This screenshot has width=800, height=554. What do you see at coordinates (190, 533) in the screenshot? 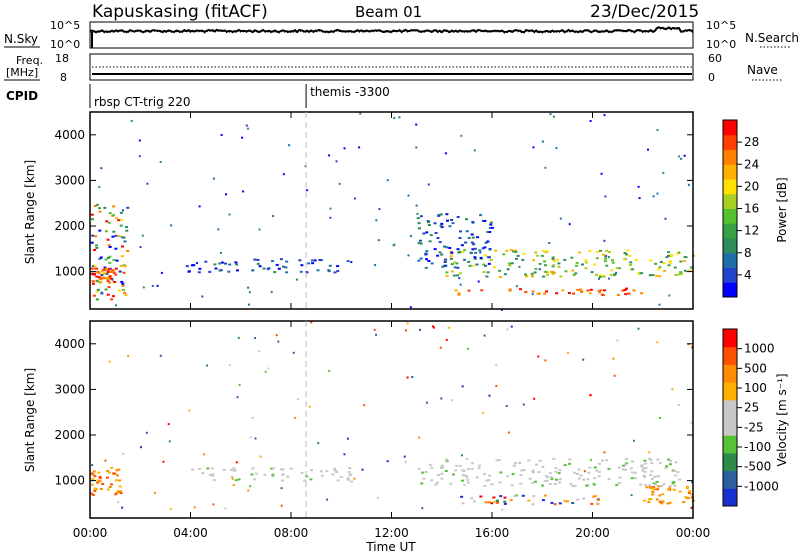
I see `time-tick-label: 04:00` at bounding box center [190, 533].